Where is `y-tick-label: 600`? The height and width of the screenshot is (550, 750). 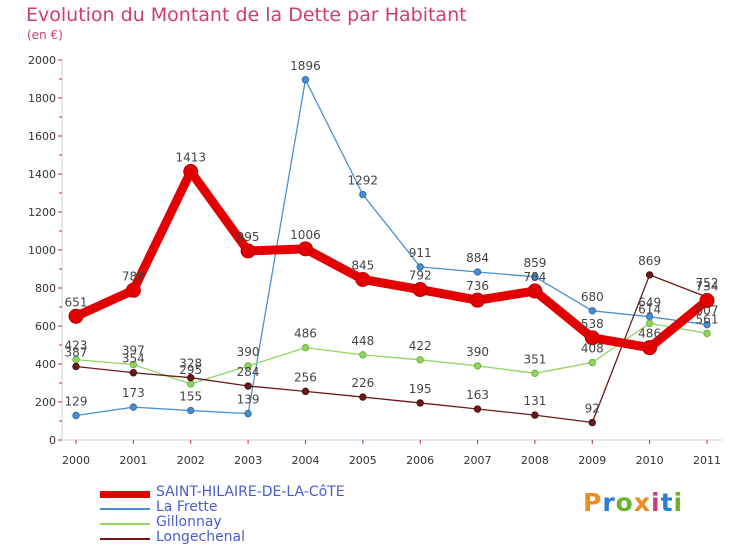 y-tick-label: 600 is located at coordinates (45, 326).